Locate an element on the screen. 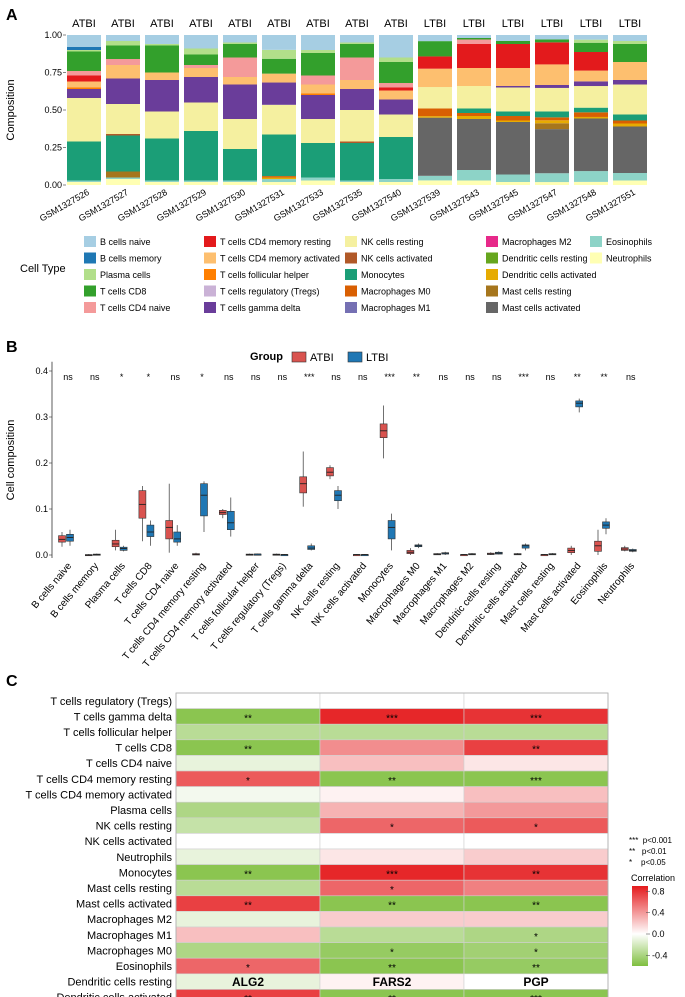  legend-label: T cells CD4 memory resting is located at coordinates (275, 242).